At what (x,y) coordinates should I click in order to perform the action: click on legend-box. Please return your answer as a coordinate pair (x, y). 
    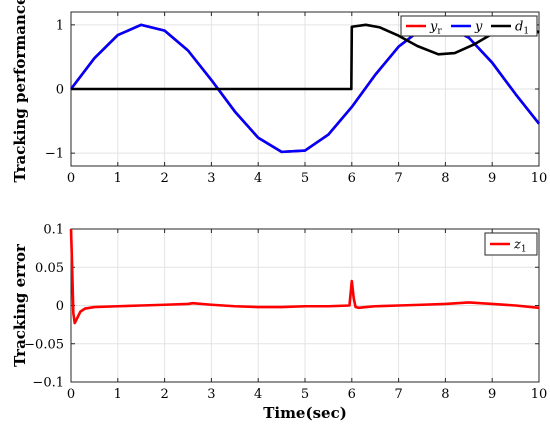
    Looking at the image, I should click on (511, 244).